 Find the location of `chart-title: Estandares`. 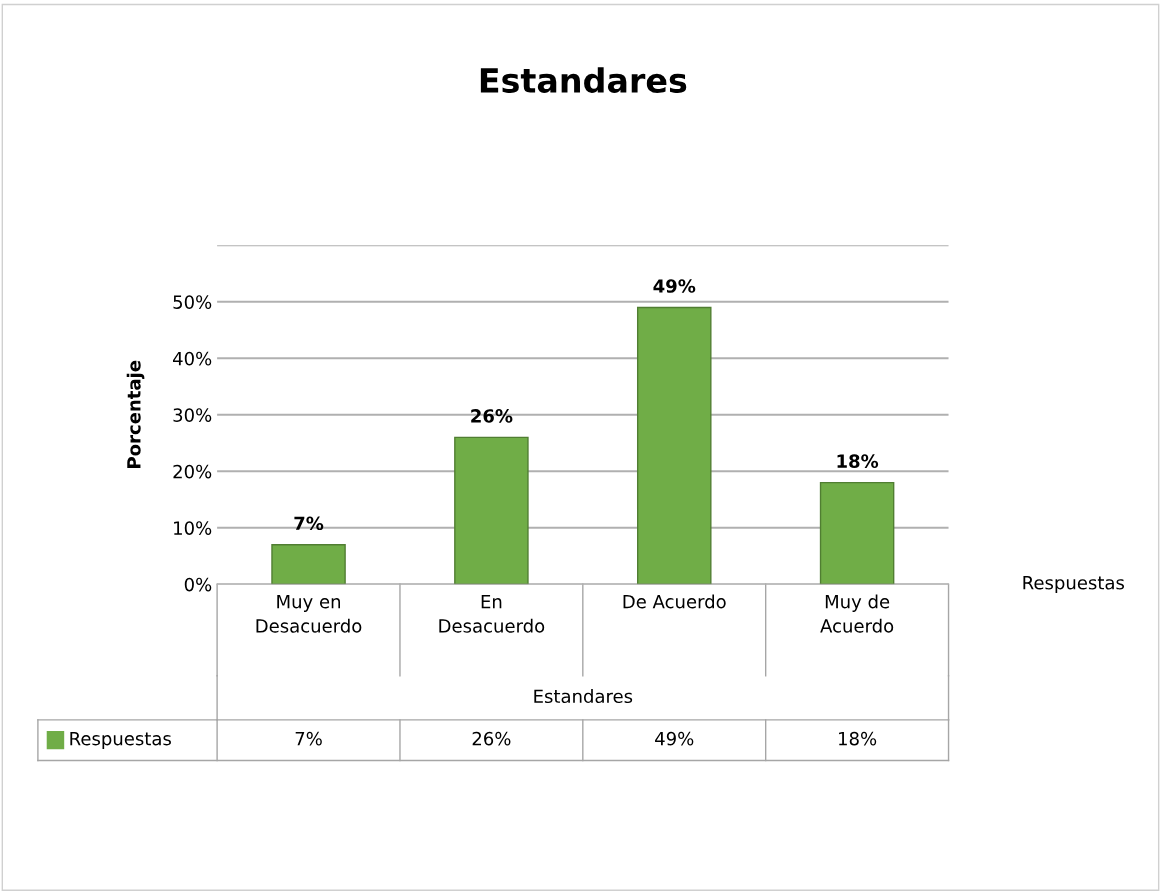

chart-title: Estandares is located at coordinates (583, 80).